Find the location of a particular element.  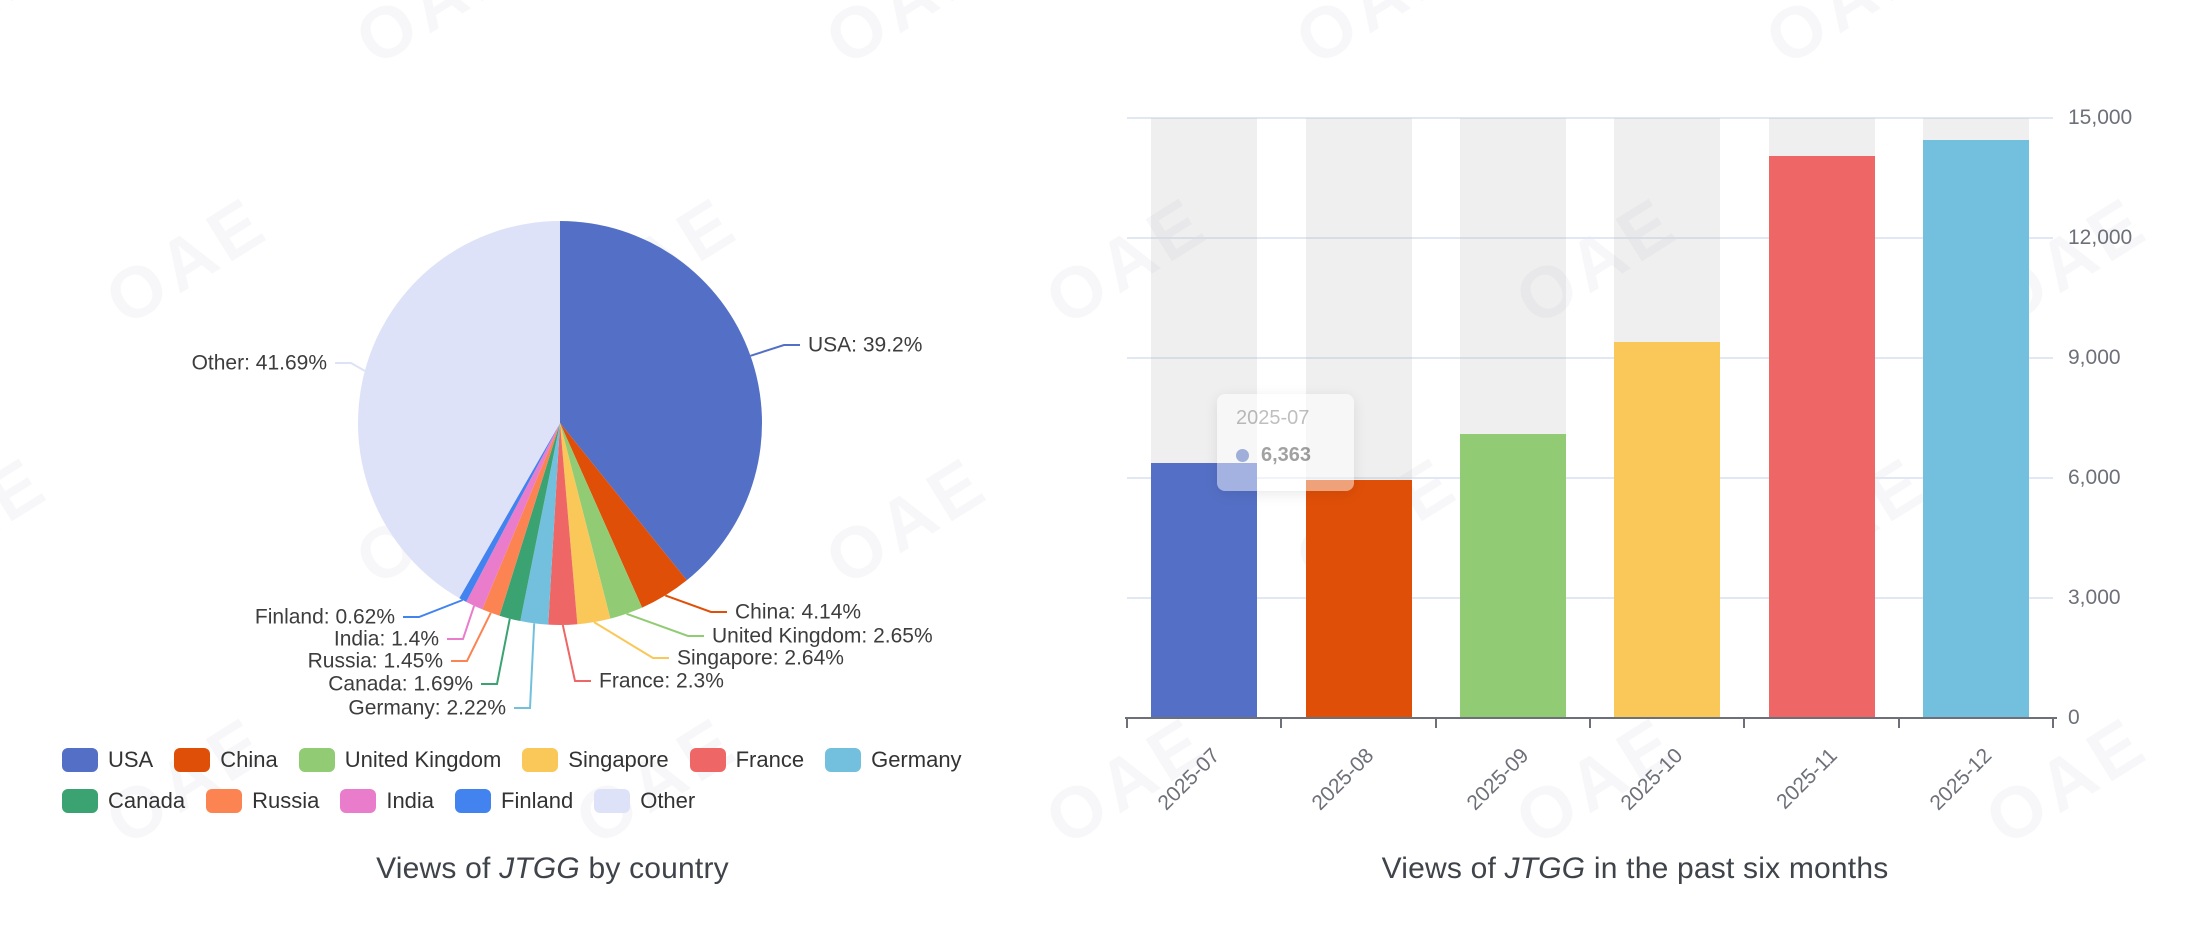

pie-slice-united-kingdom is located at coordinates (601, 521).